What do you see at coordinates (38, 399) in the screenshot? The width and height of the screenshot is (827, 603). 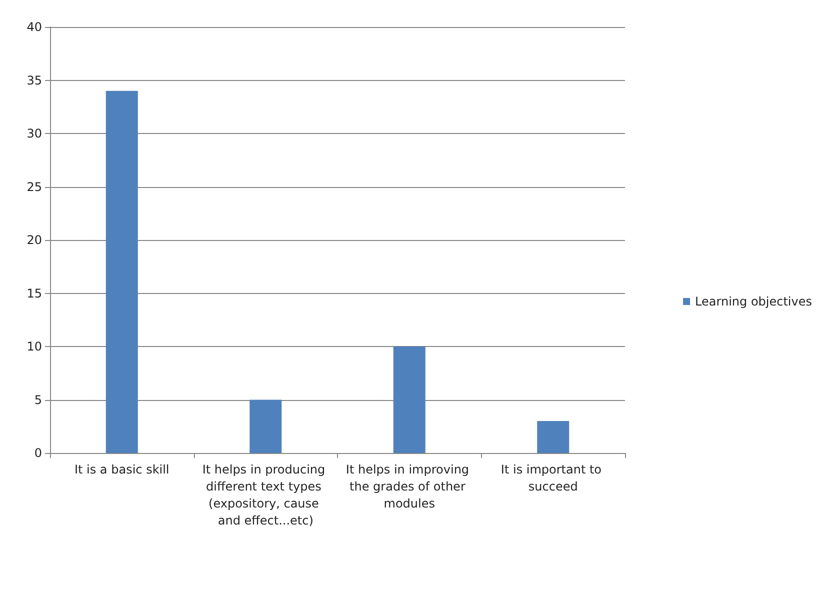 I see `y-tick-label: 5` at bounding box center [38, 399].